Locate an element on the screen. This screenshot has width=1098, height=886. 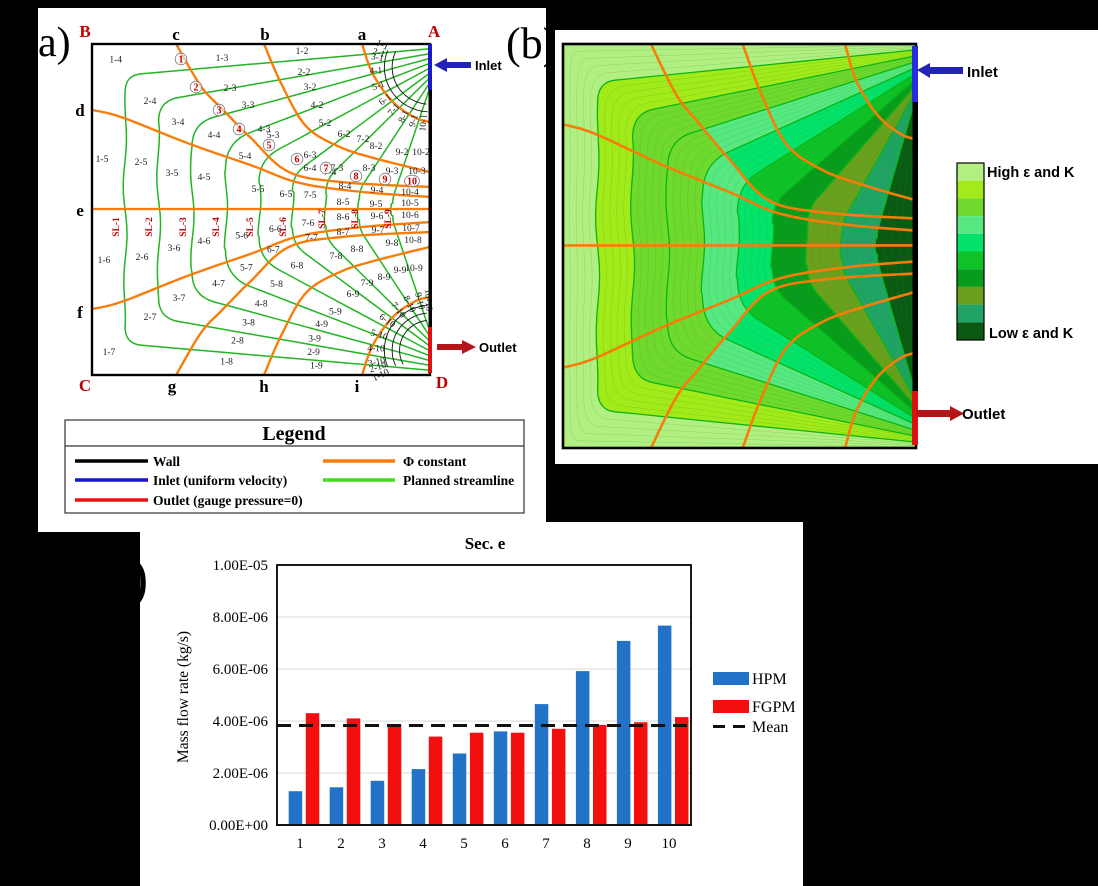
svg-text: 1-8 is located at coordinates (226, 363).